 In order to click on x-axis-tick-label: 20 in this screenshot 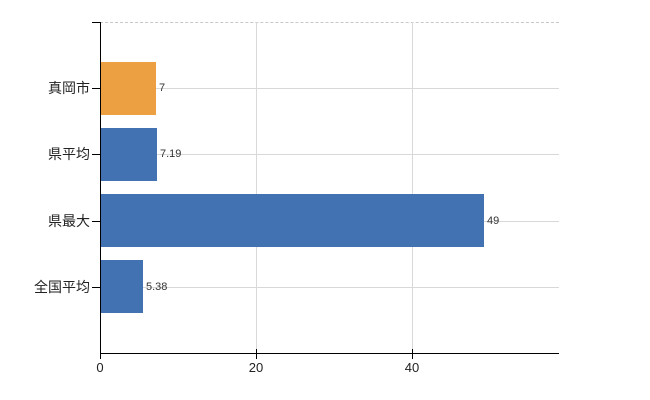, I will do `click(256, 367)`.